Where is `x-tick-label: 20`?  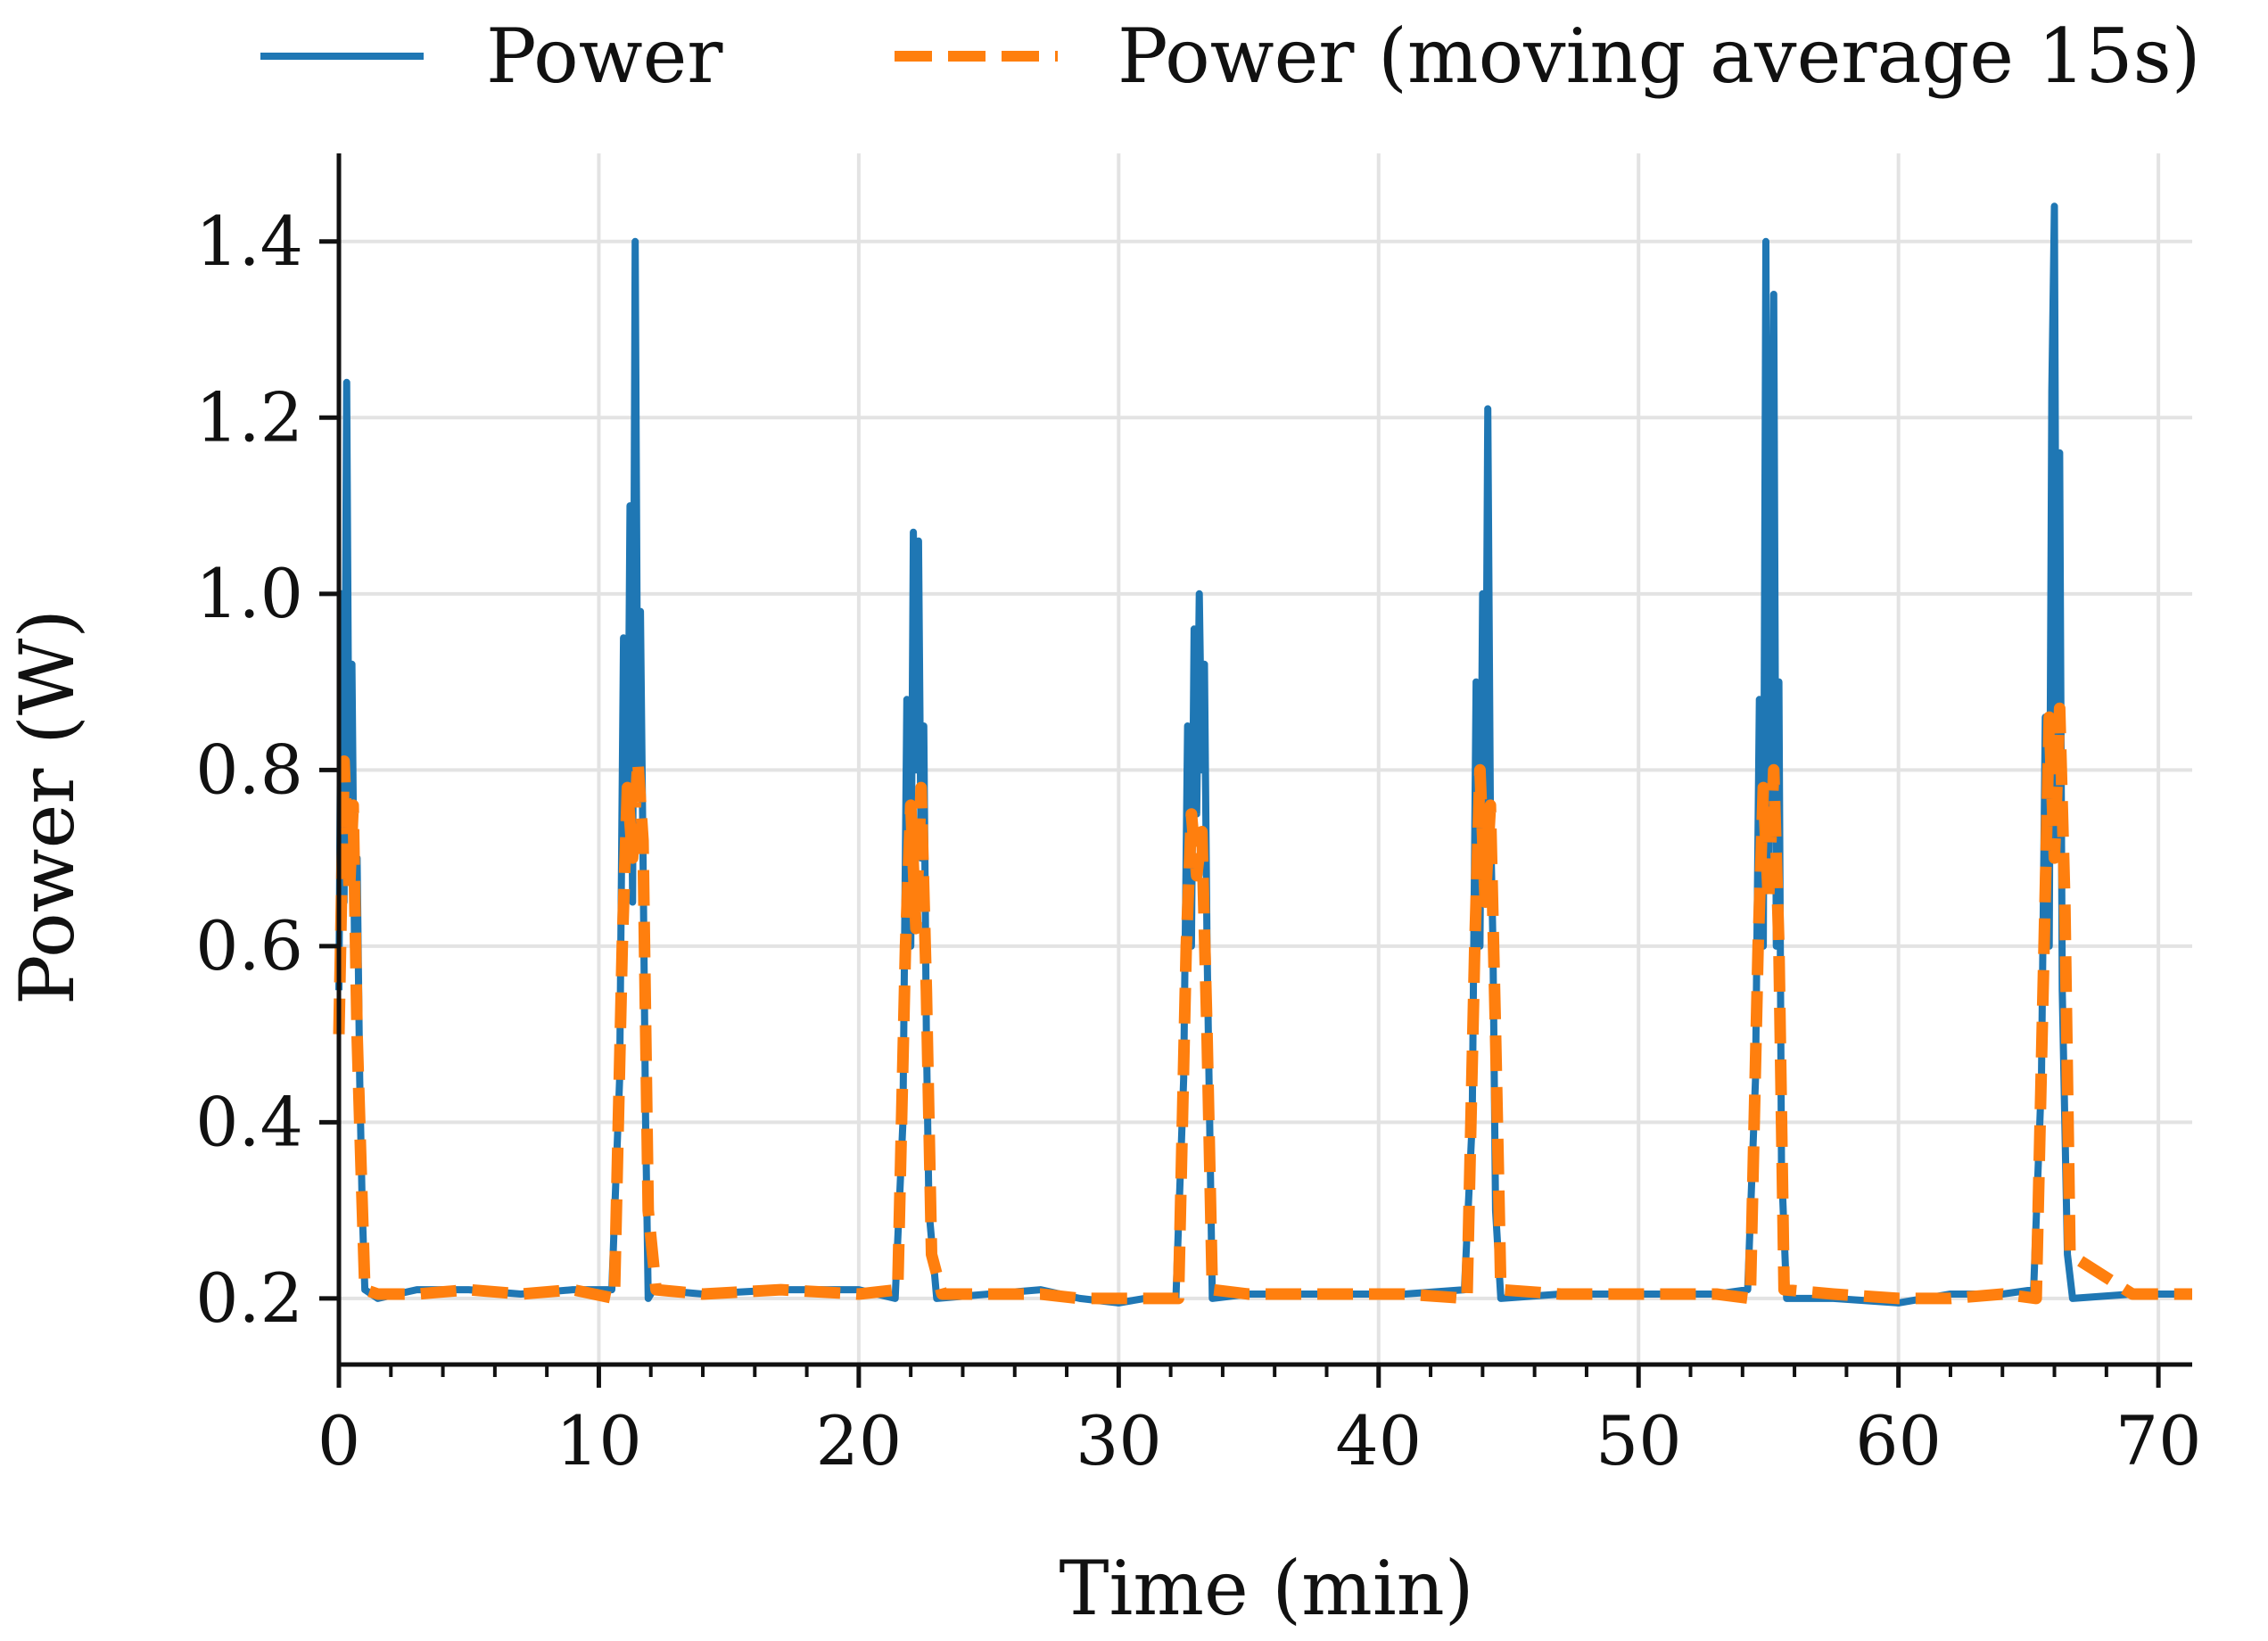
x-tick-label: 20 is located at coordinates (860, 1441).